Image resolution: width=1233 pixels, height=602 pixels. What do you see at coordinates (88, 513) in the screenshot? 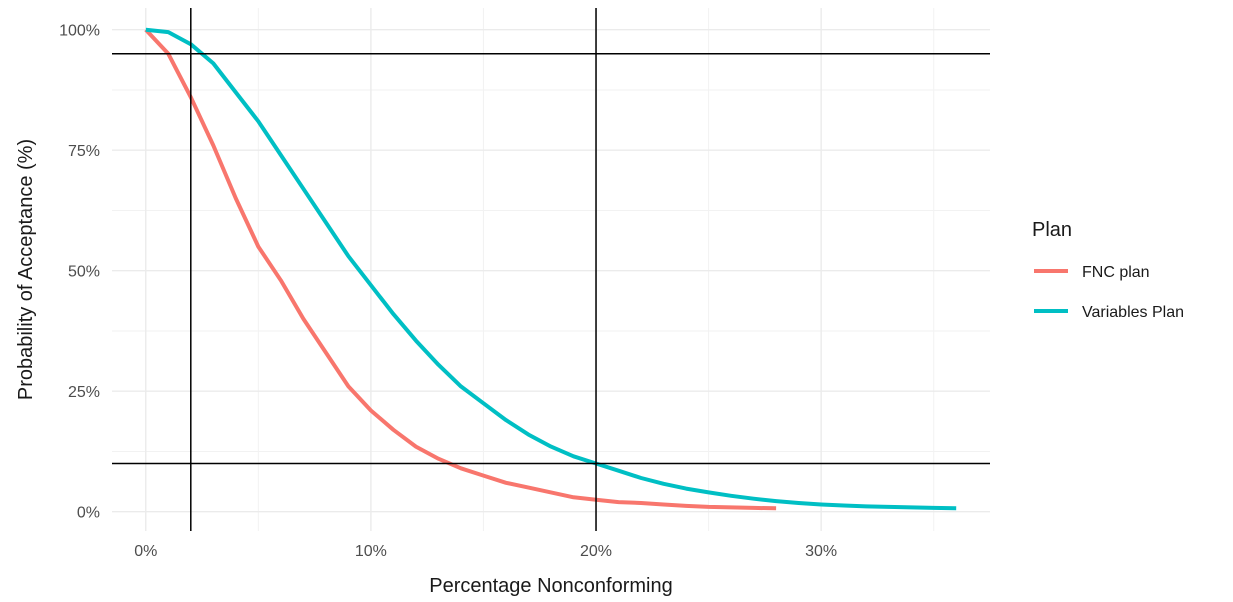
I see `y-tick-label: 0%` at bounding box center [88, 513].